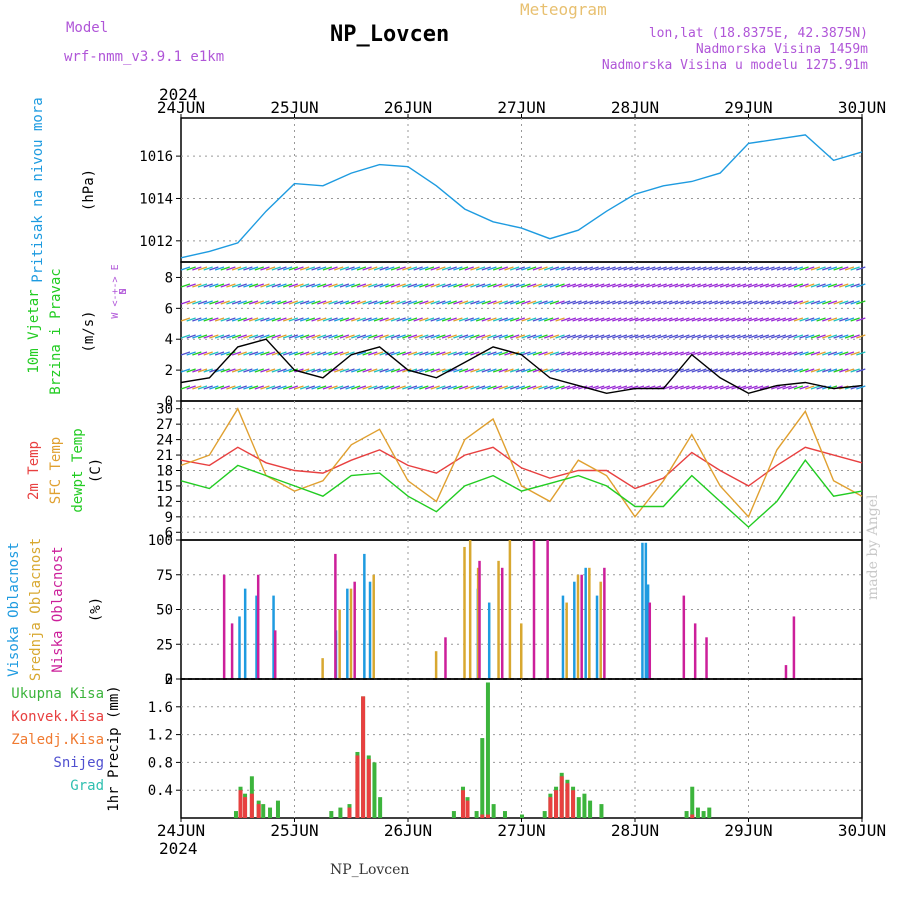 This screenshot has height=900, width=900. What do you see at coordinates (160, 708) in the screenshot?
I see `y-tick-label: 1.6` at bounding box center [160, 708].